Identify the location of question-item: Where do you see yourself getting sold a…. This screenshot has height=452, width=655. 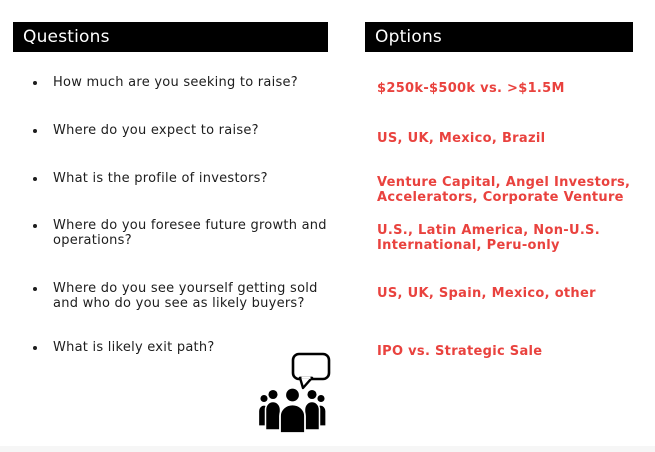
(199, 296).